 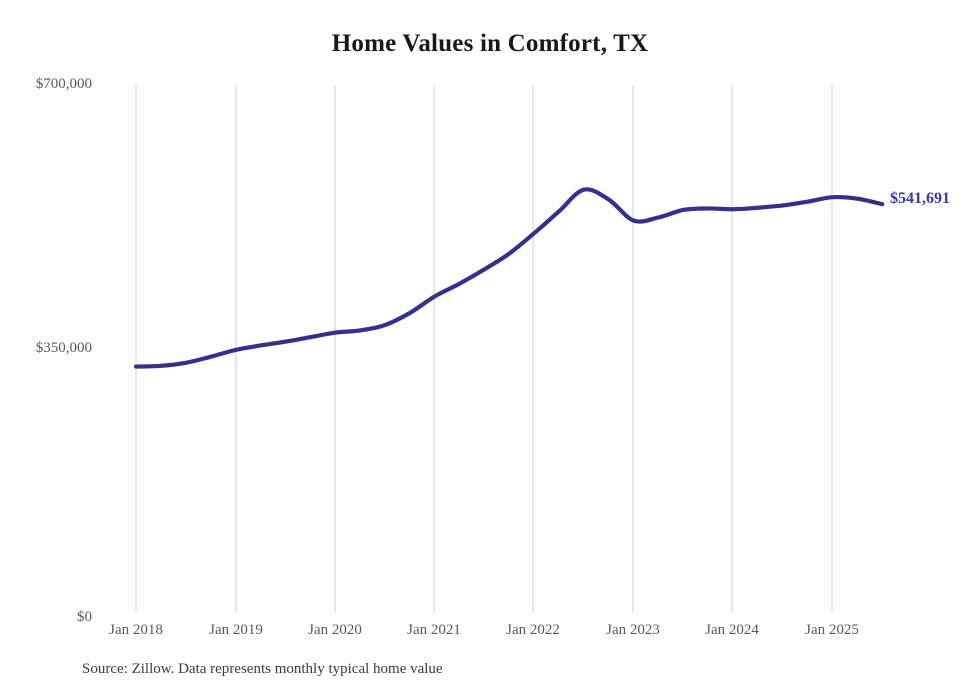 I want to click on x-axis-tick-label: Jan 2020, so click(x=335, y=630).